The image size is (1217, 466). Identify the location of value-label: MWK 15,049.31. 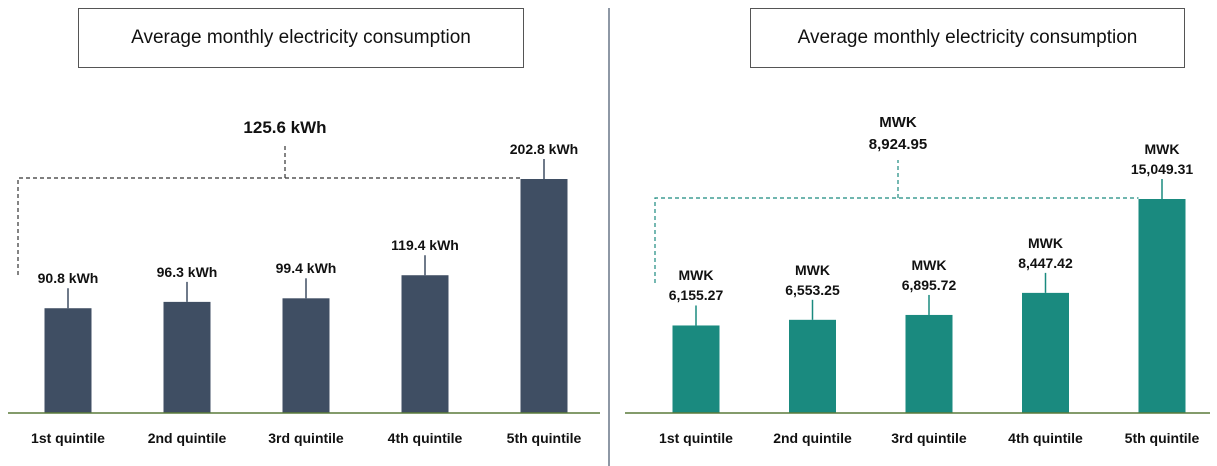
(1162, 159).